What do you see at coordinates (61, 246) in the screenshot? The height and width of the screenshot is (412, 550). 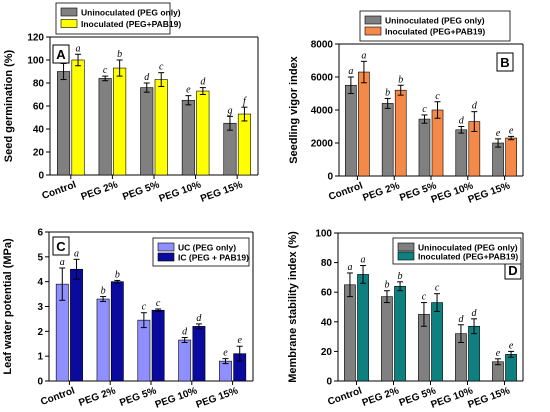 I see `panel-label: C` at bounding box center [61, 246].